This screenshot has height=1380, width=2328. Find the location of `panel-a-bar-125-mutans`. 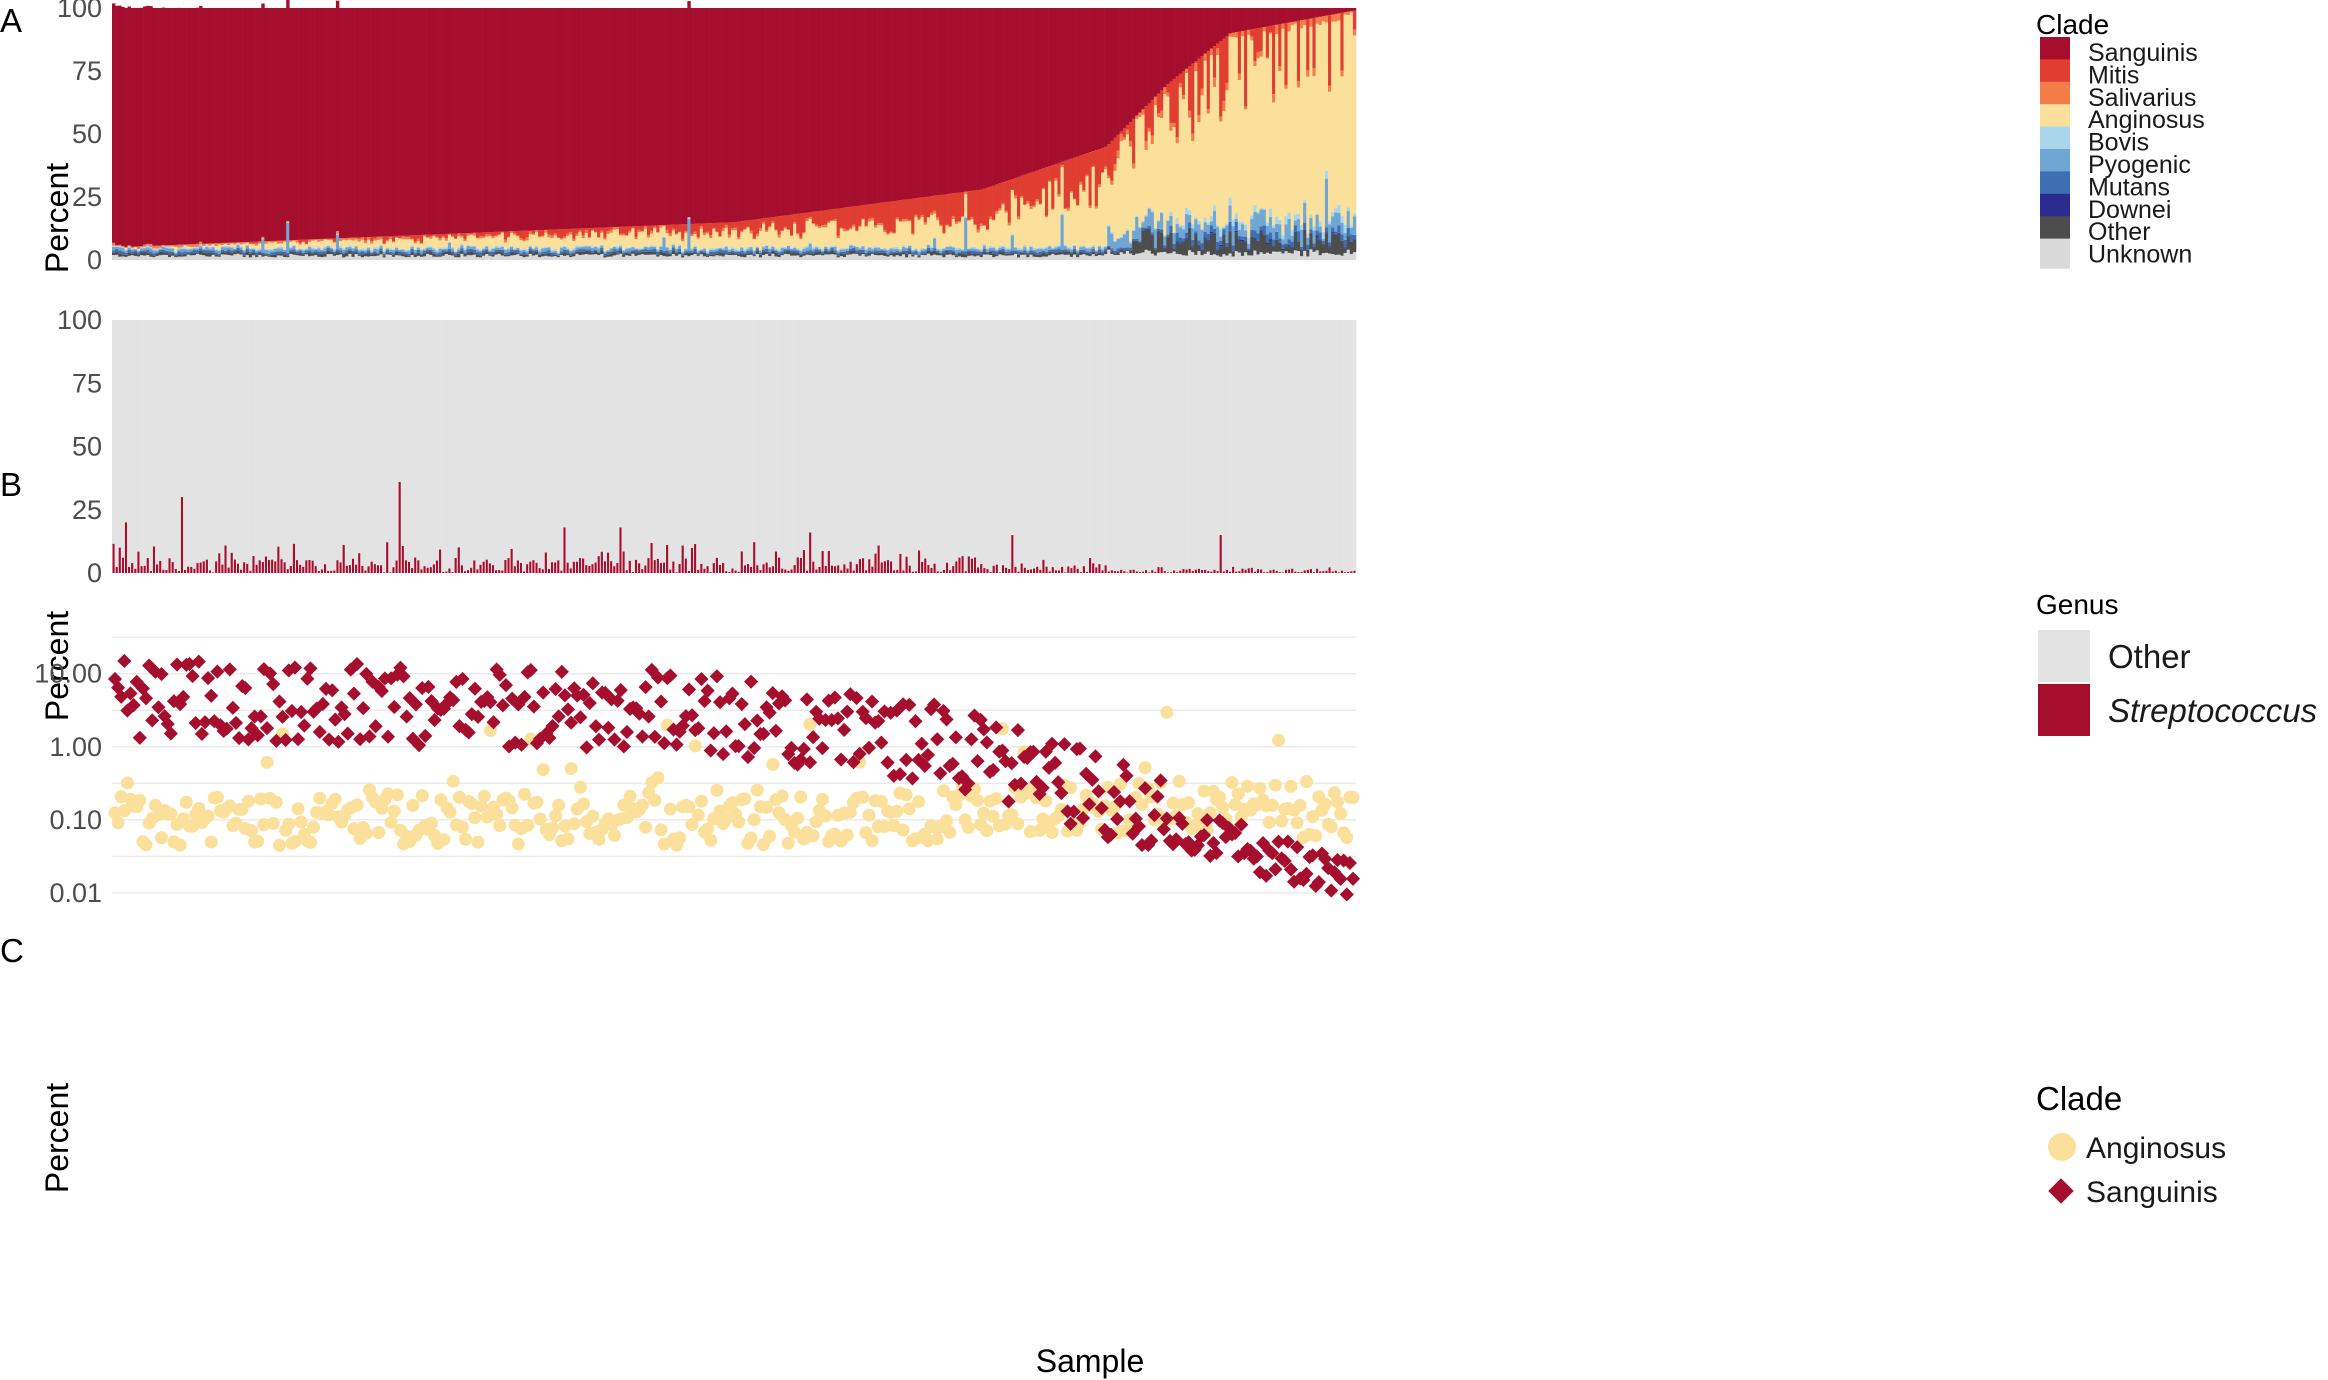

panel-a-bar-125-mutans is located at coordinates (502, 251).